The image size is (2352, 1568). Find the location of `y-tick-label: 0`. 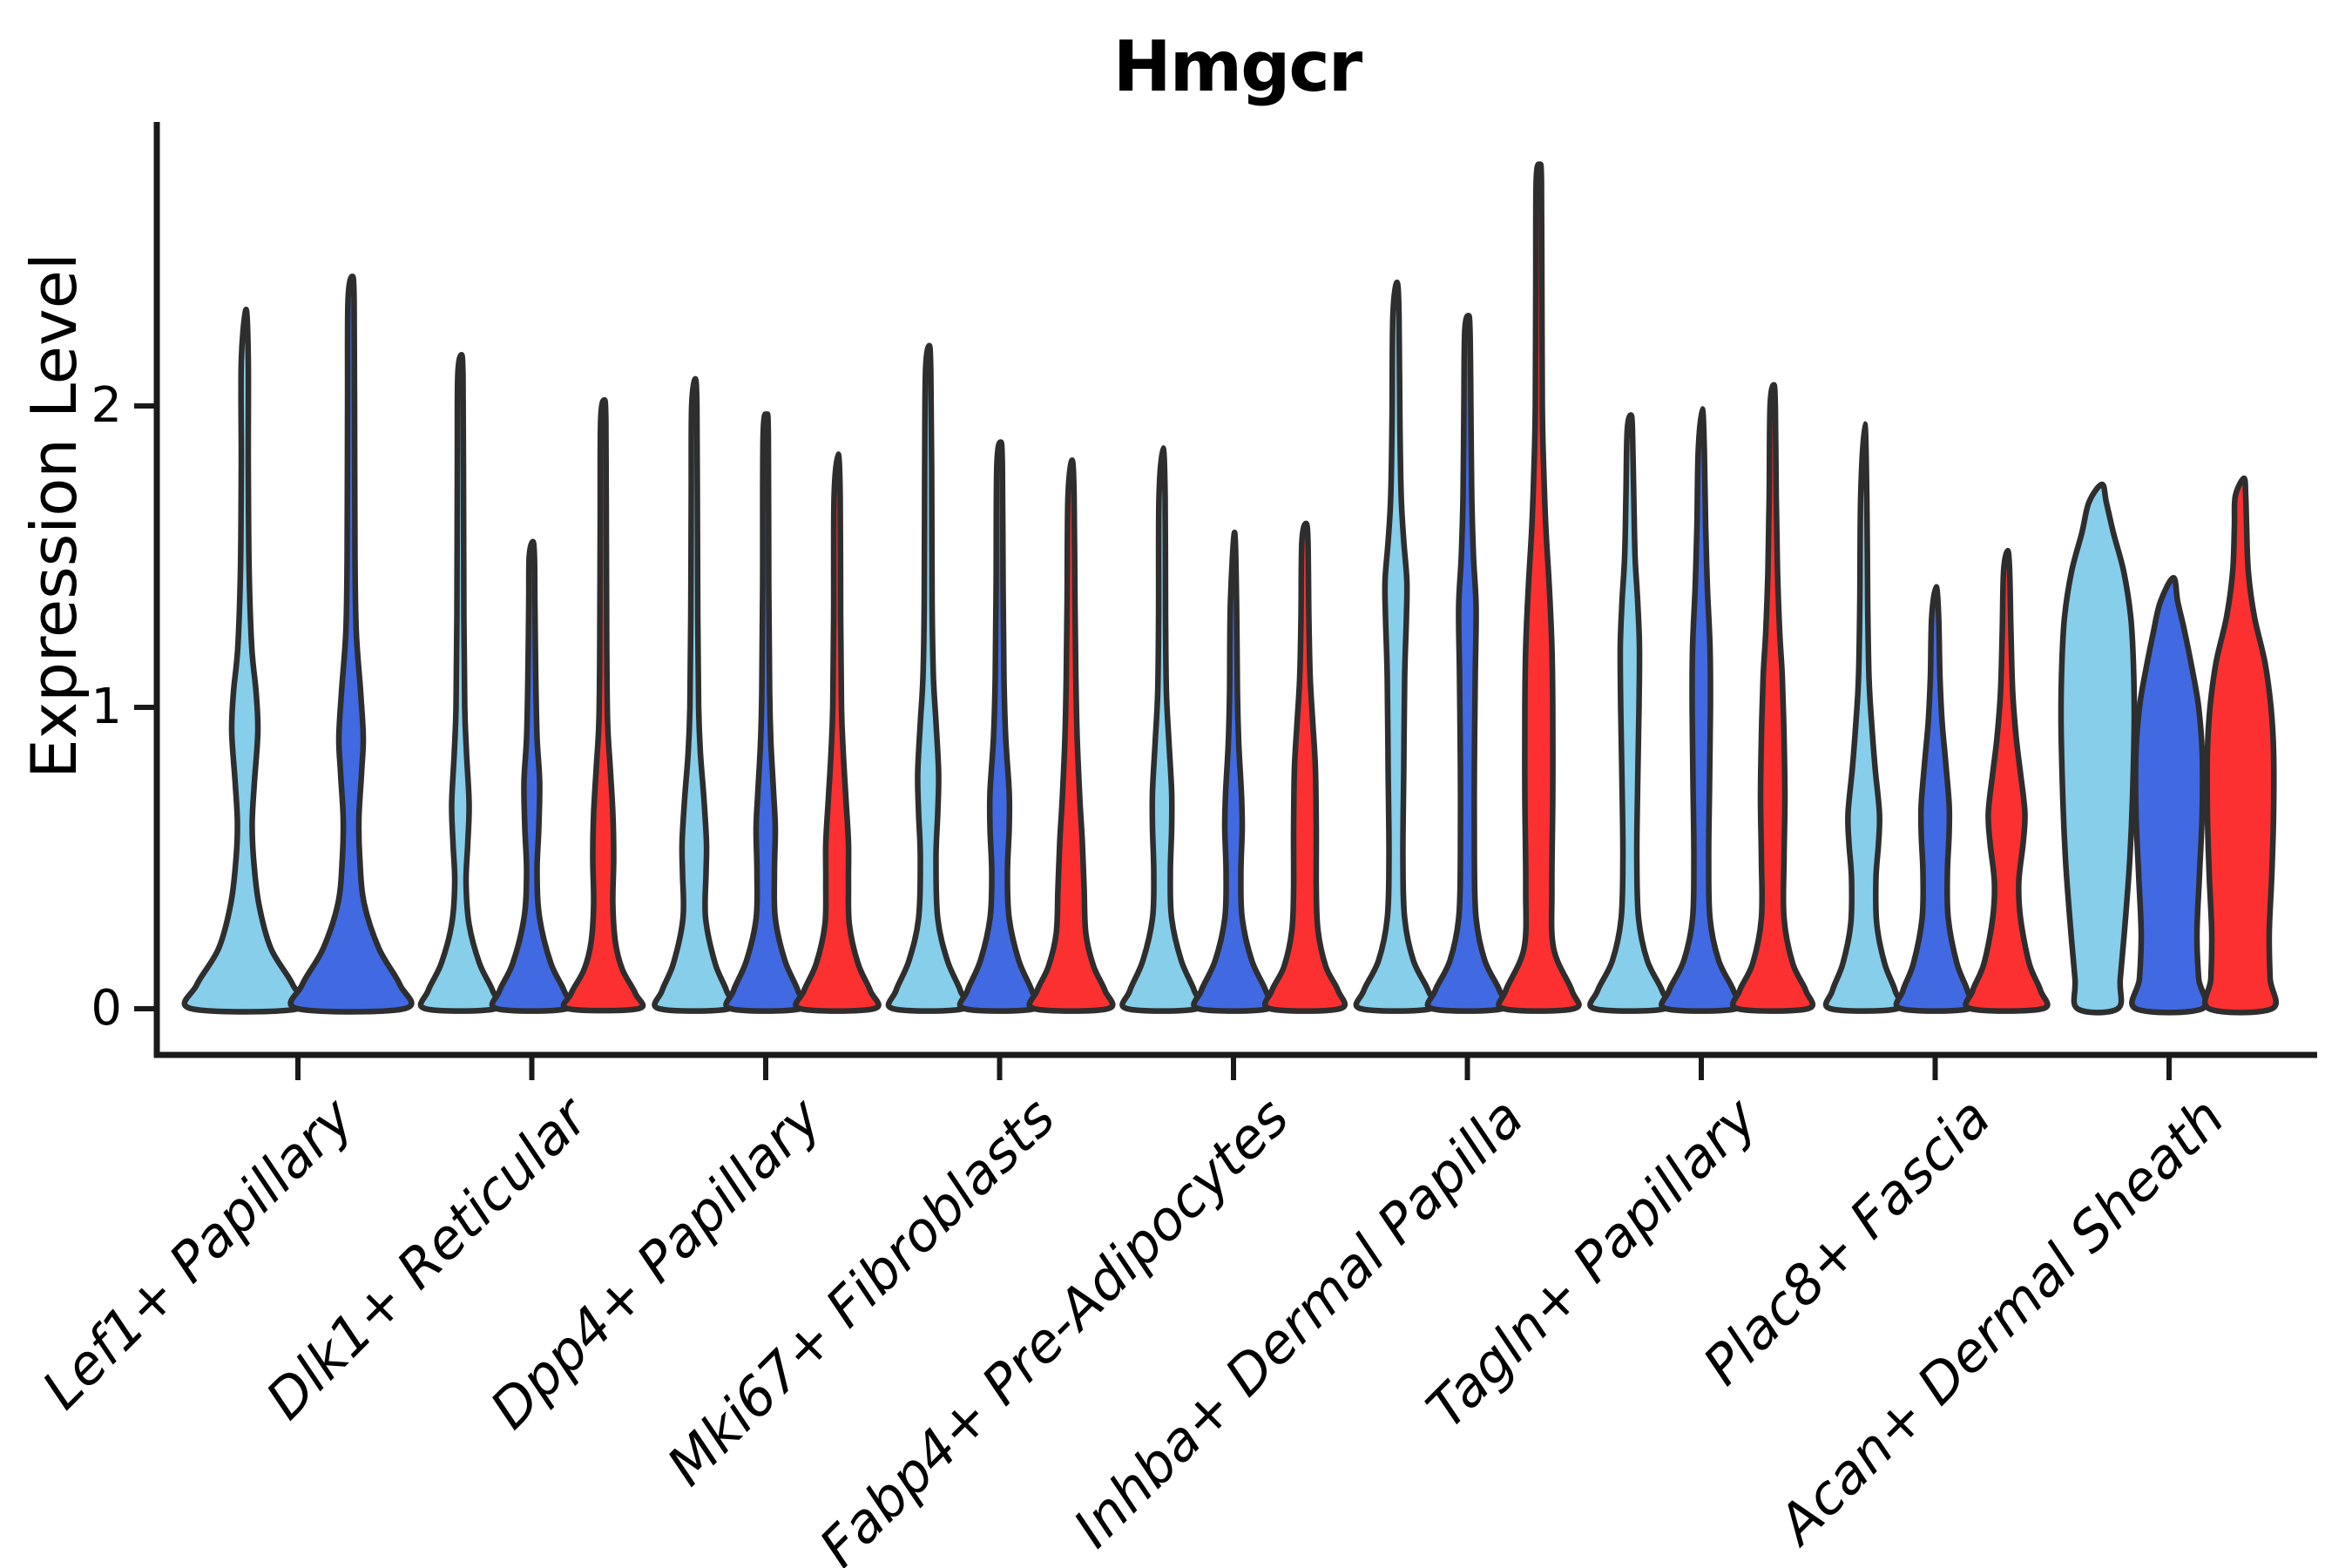

y-tick-label: 0 is located at coordinates (106, 1008).